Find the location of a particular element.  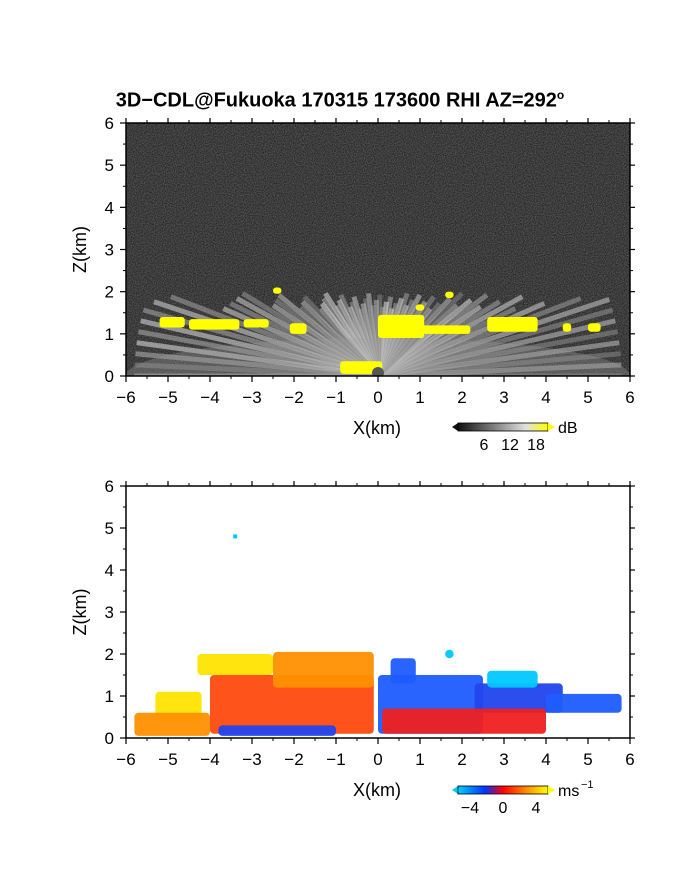

colorbar-tick-label: 6 is located at coordinates (484, 445).